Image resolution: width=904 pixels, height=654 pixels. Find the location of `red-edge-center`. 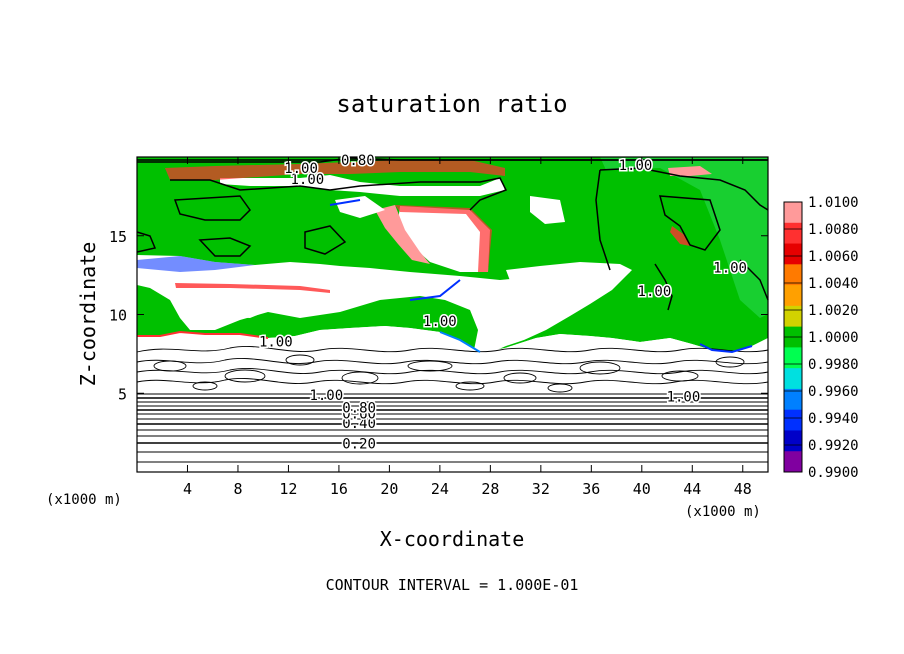

red-edge-center is located at coordinates (443, 238).